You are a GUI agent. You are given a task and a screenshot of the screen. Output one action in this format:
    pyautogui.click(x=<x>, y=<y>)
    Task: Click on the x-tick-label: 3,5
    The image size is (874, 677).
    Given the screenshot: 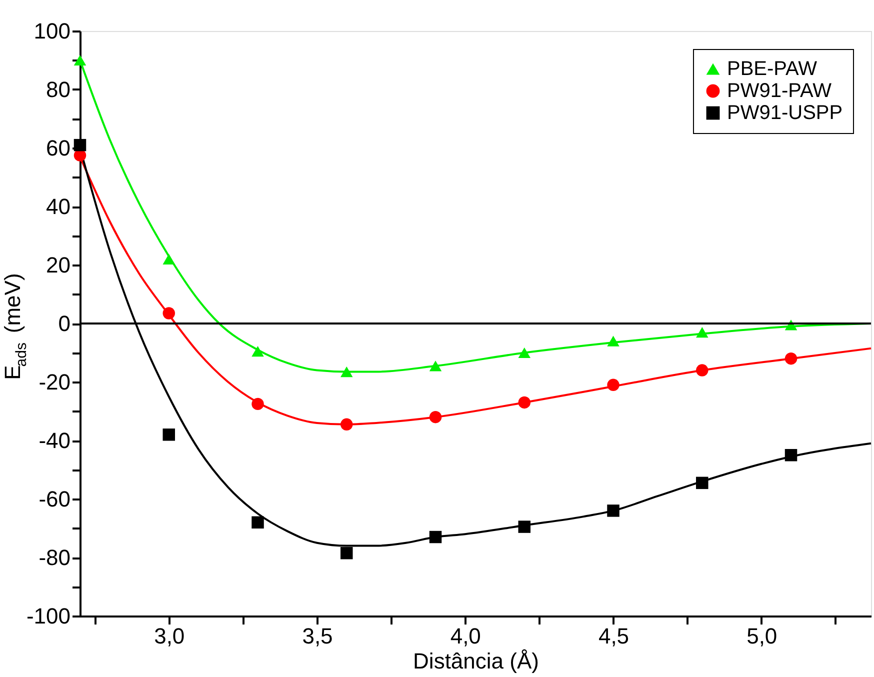 What is the action you would take?
    pyautogui.click(x=317, y=636)
    